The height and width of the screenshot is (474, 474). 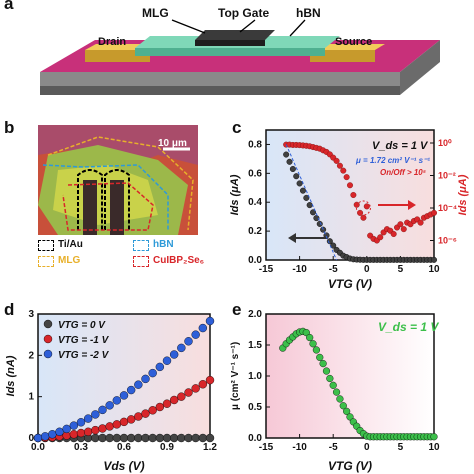 What do you see at coordinates (84, 355) in the screenshot?
I see `legend-label-2: VTG = -2 V` at bounding box center [84, 355].